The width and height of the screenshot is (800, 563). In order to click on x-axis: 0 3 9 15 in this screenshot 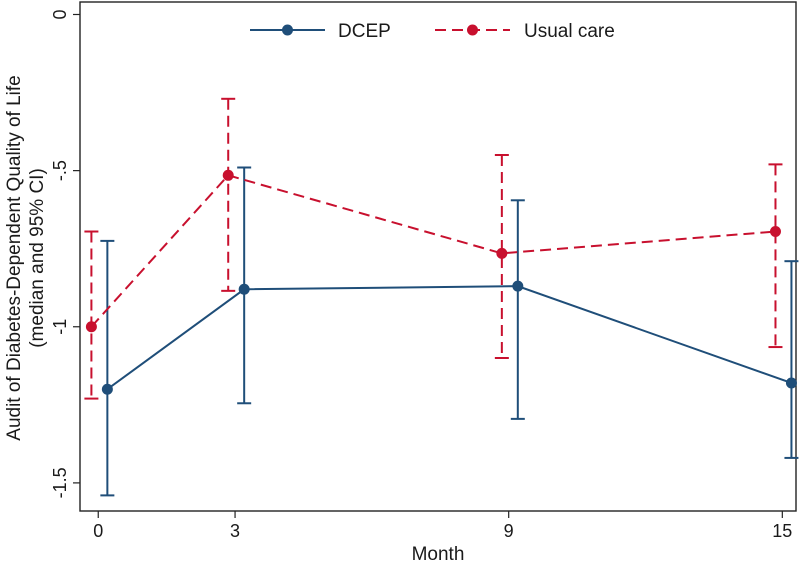, I will do `click(442, 526)`.